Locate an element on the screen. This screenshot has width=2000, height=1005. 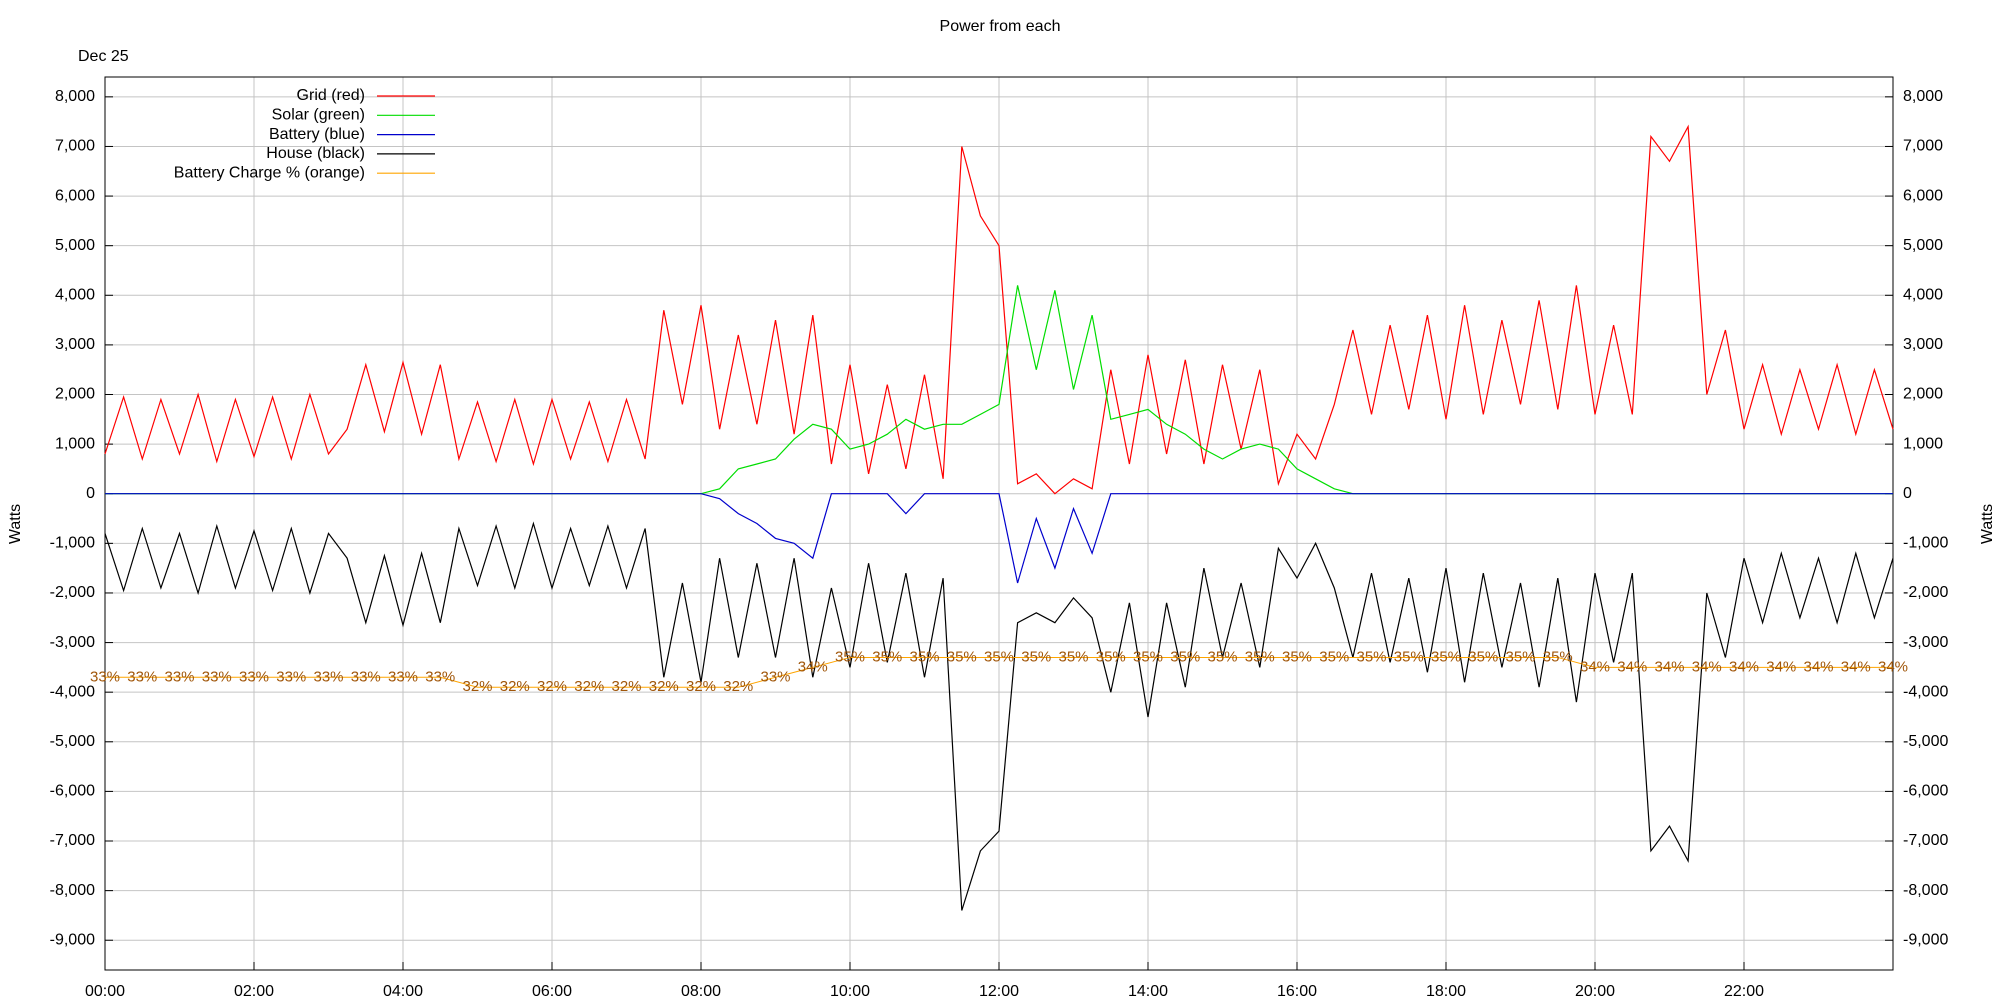
y2-tick-label: -7,000 is located at coordinates (1925, 840).